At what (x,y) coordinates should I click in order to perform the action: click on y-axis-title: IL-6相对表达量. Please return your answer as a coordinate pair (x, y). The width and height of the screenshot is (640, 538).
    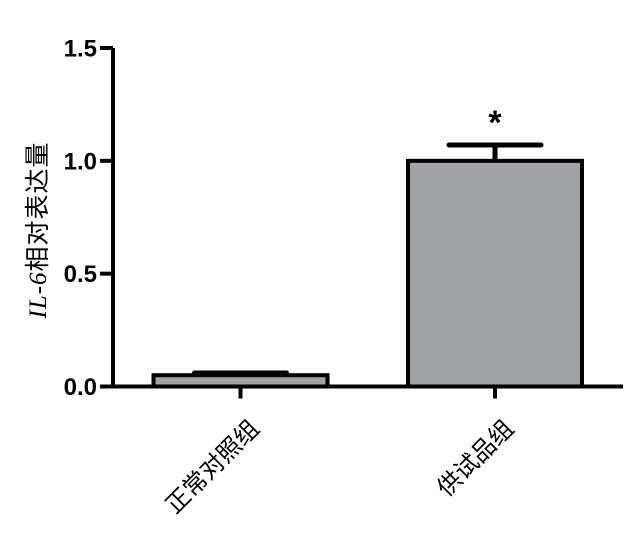
    Looking at the image, I should click on (38, 230).